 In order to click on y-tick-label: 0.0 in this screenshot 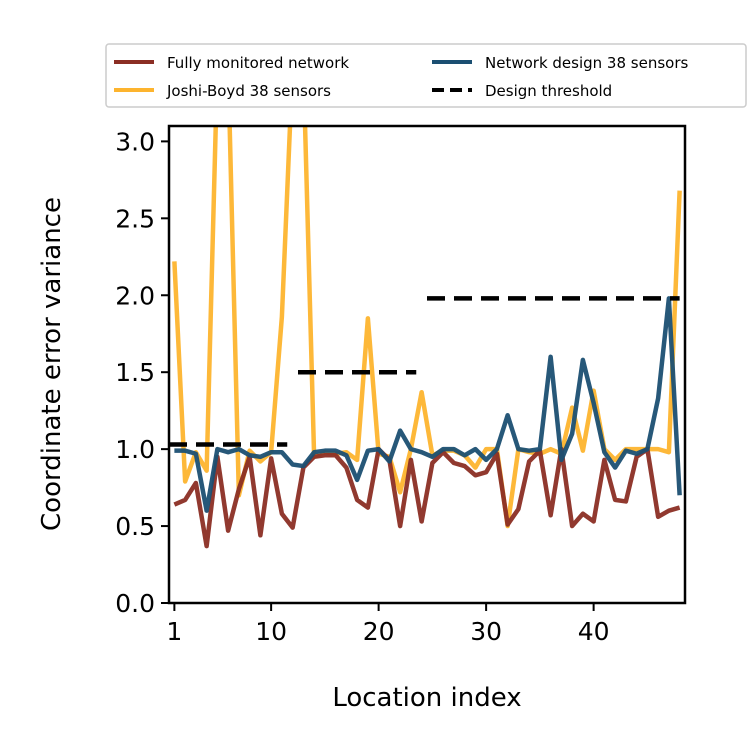, I will do `click(135, 603)`.